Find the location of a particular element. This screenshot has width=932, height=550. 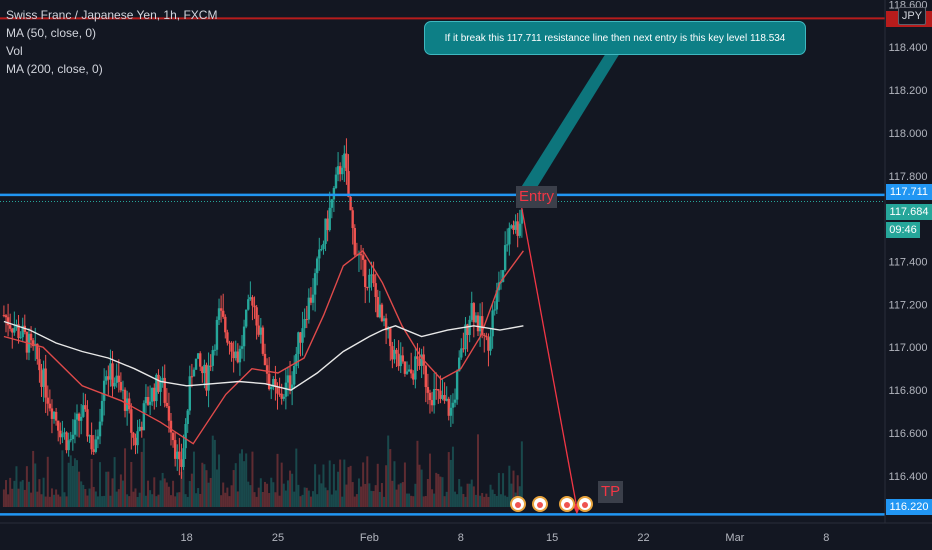

tp-label: TP is located at coordinates (611, 492).